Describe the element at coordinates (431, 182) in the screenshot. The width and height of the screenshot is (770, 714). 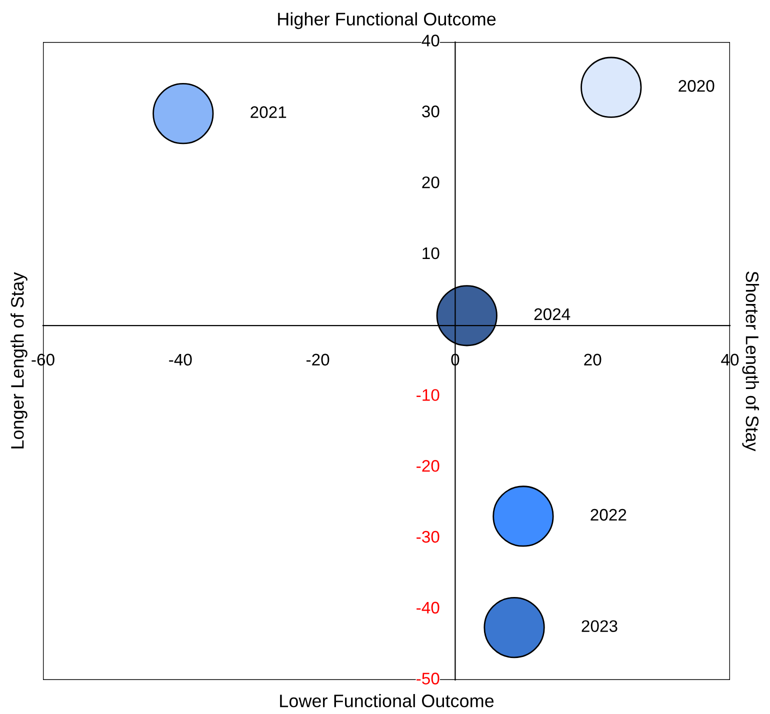
I see `y-tick-label: 20` at that location.